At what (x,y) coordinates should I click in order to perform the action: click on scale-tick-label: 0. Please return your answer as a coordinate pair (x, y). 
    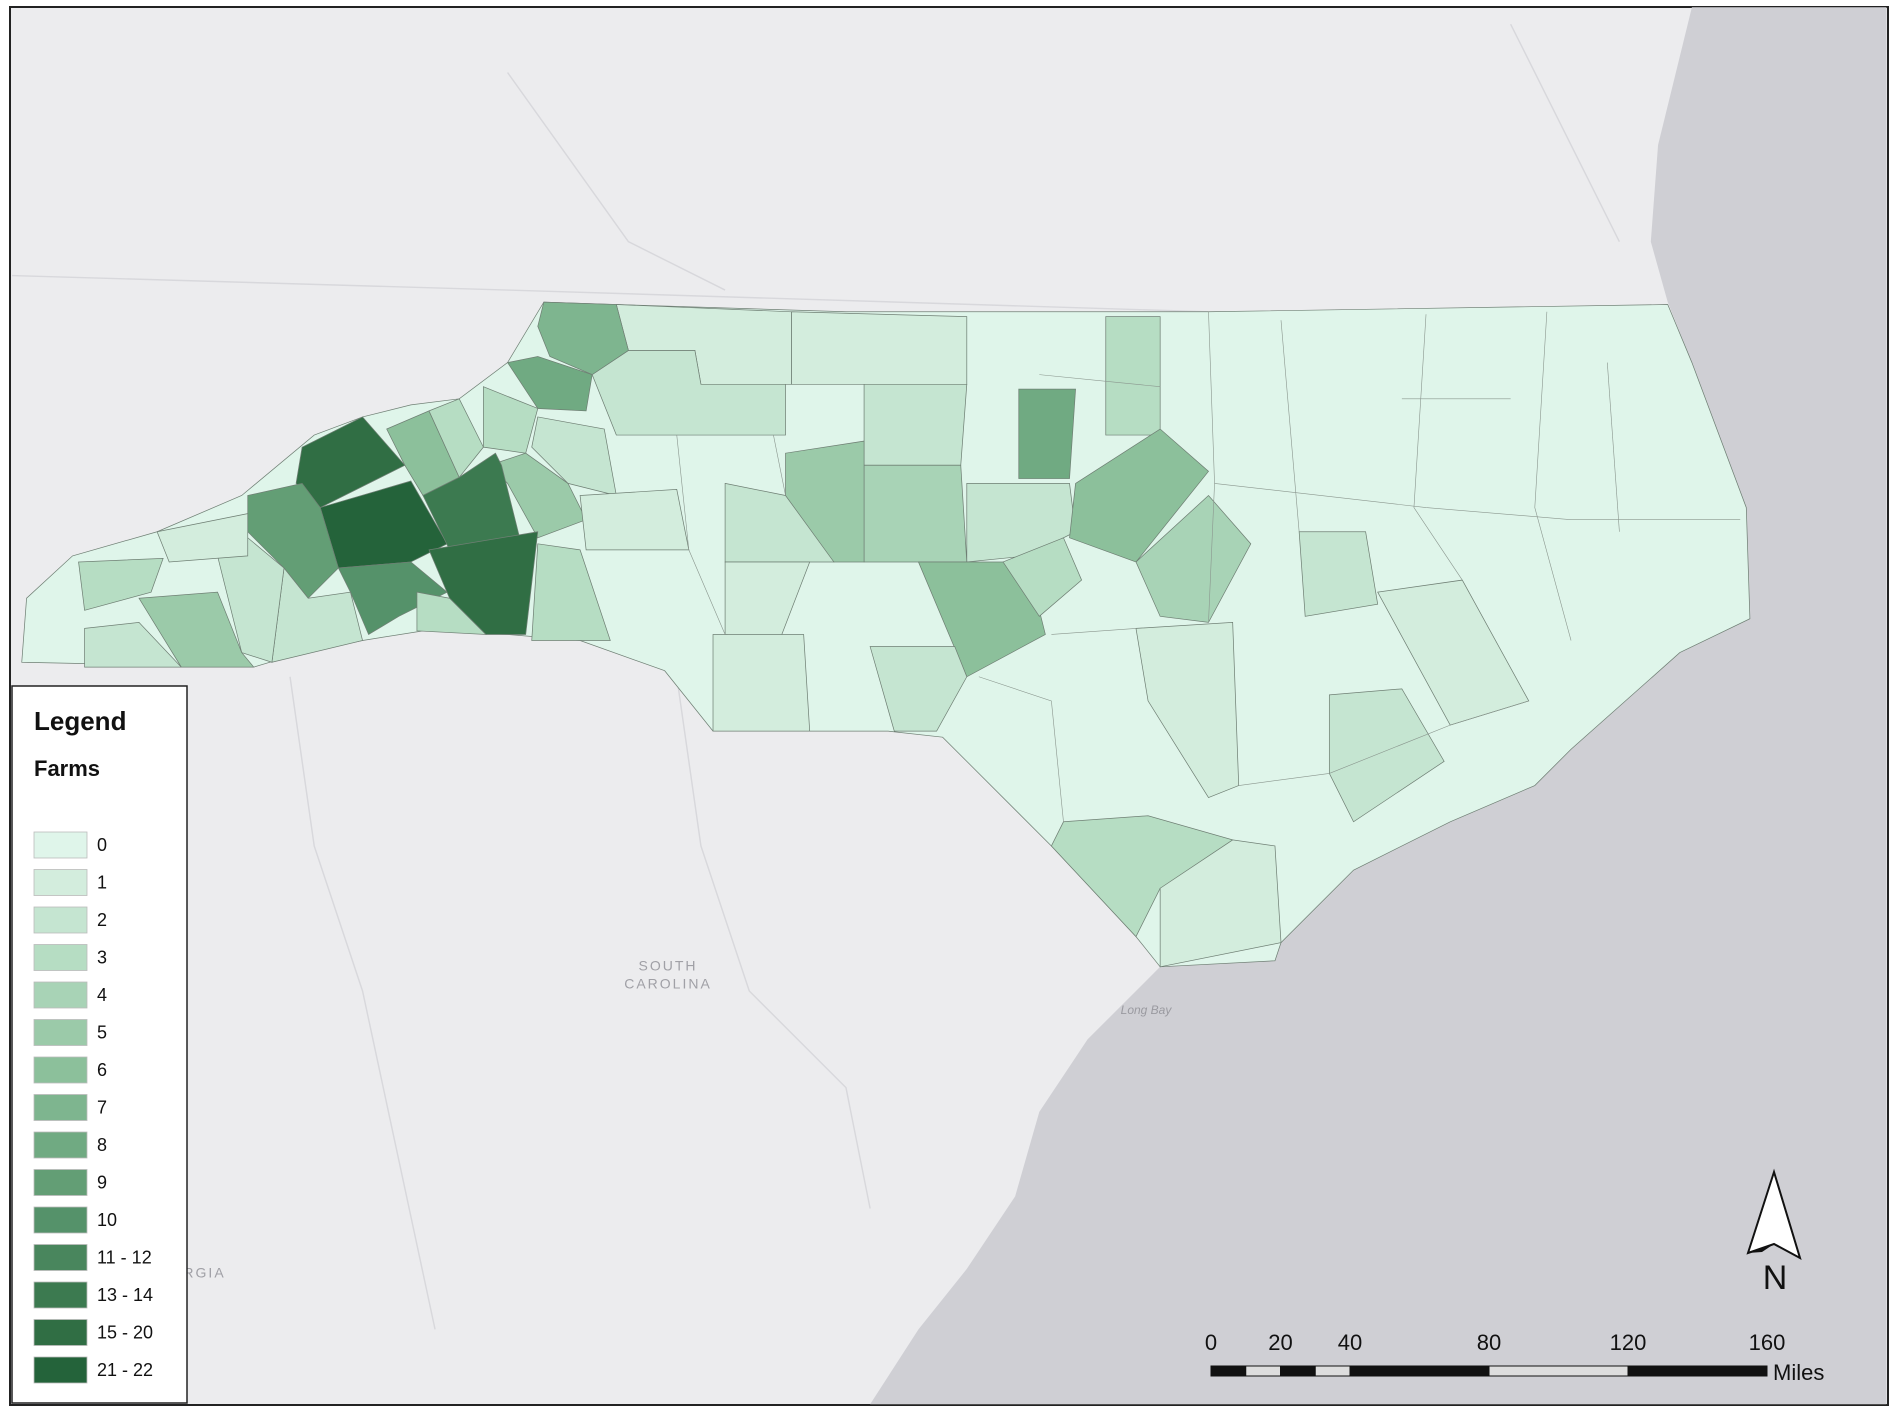
    Looking at the image, I should click on (1211, 1342).